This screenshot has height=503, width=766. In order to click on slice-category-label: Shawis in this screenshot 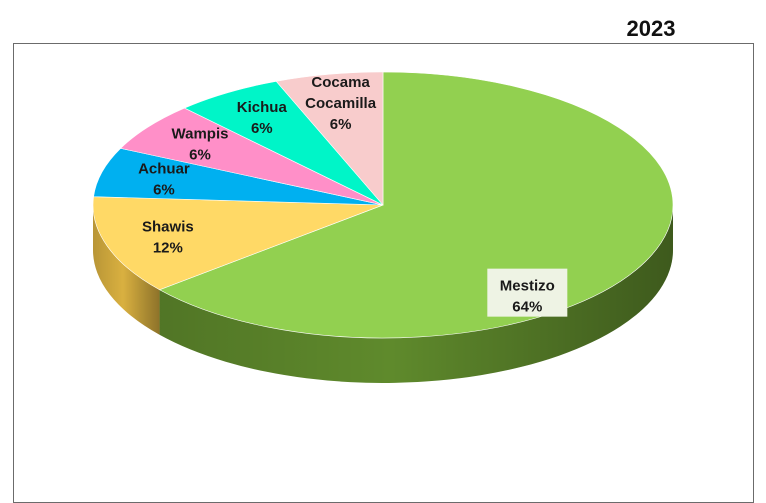, I will do `click(168, 227)`.